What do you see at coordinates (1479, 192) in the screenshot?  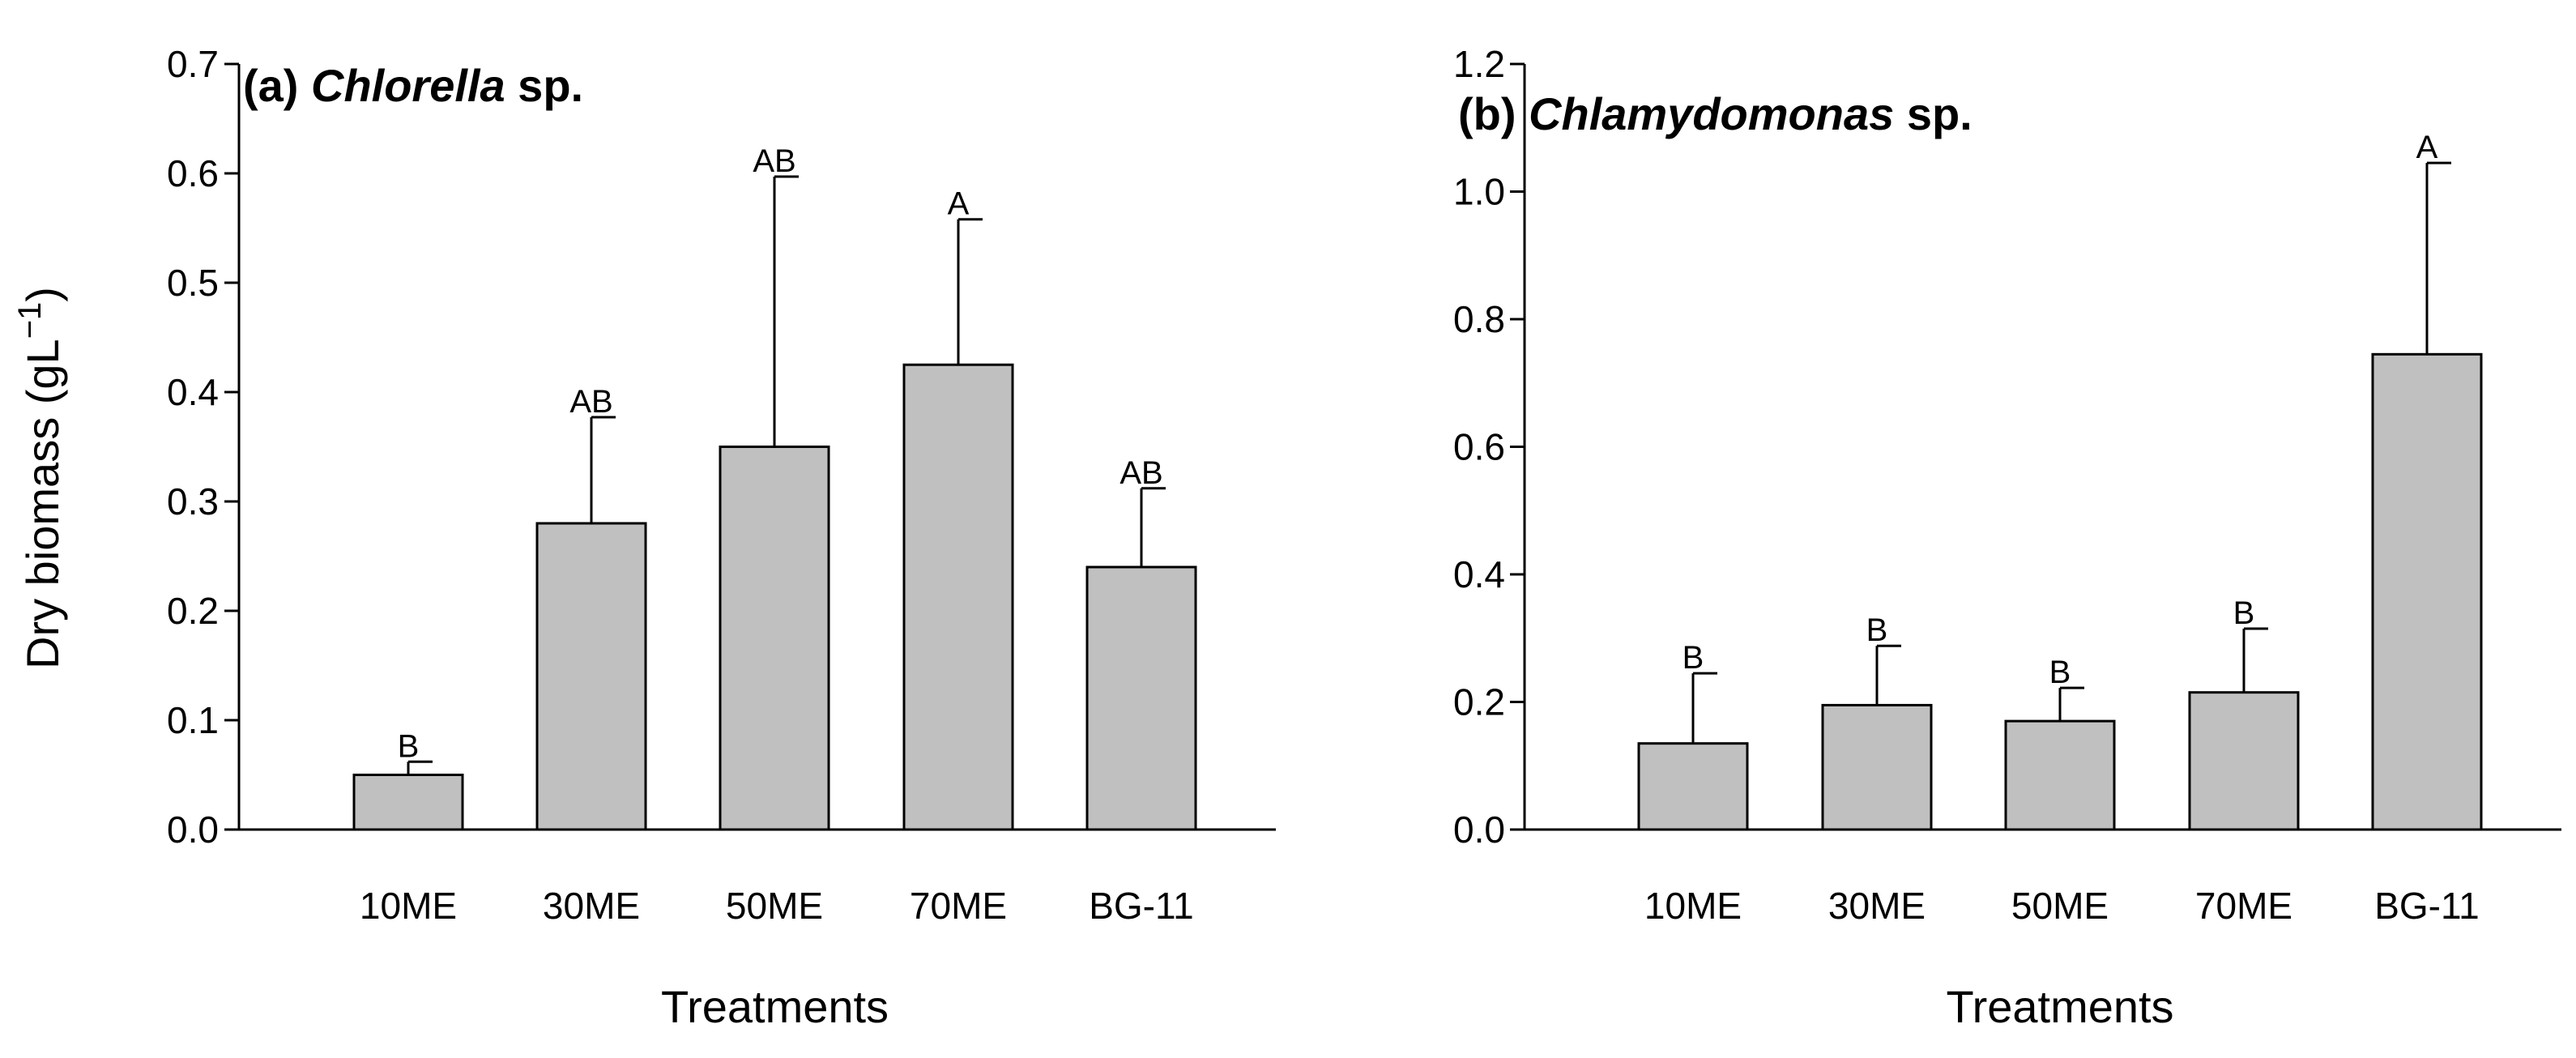 I see `y-tick-label: 1.0` at bounding box center [1479, 192].